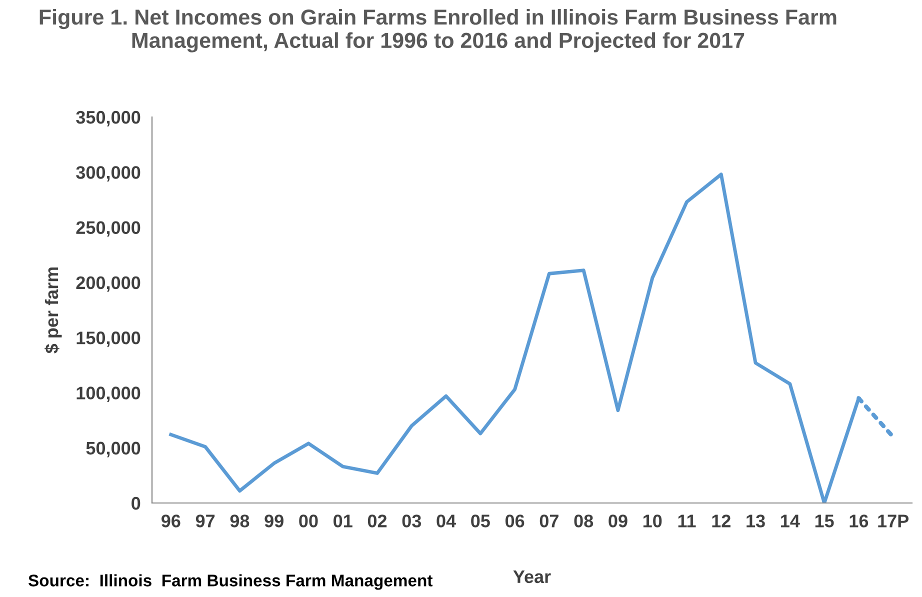  I want to click on x-tick-label: 98, so click(240, 521).